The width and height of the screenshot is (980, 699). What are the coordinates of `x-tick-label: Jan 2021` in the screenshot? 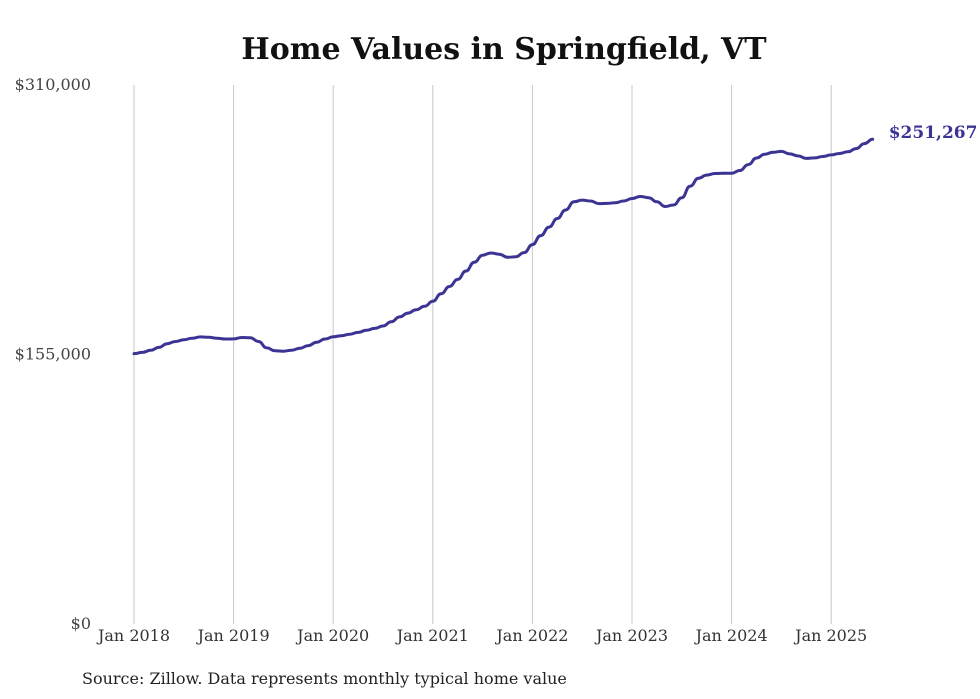 It's located at (432, 635).